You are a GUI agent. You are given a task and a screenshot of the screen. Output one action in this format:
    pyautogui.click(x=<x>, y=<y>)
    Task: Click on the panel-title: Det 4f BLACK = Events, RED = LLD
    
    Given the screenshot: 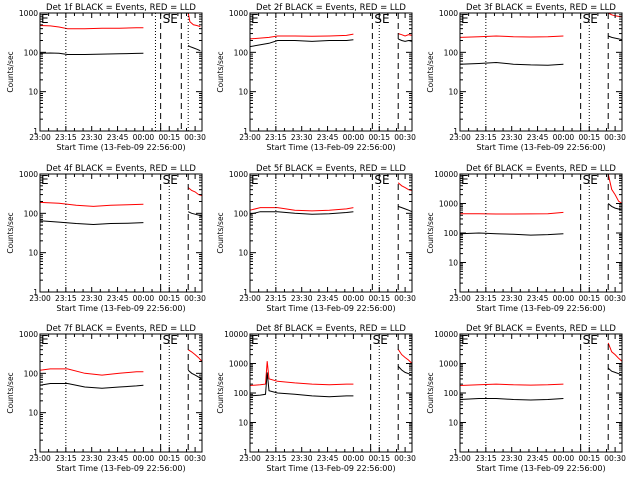 What is the action you would take?
    pyautogui.click(x=121, y=169)
    